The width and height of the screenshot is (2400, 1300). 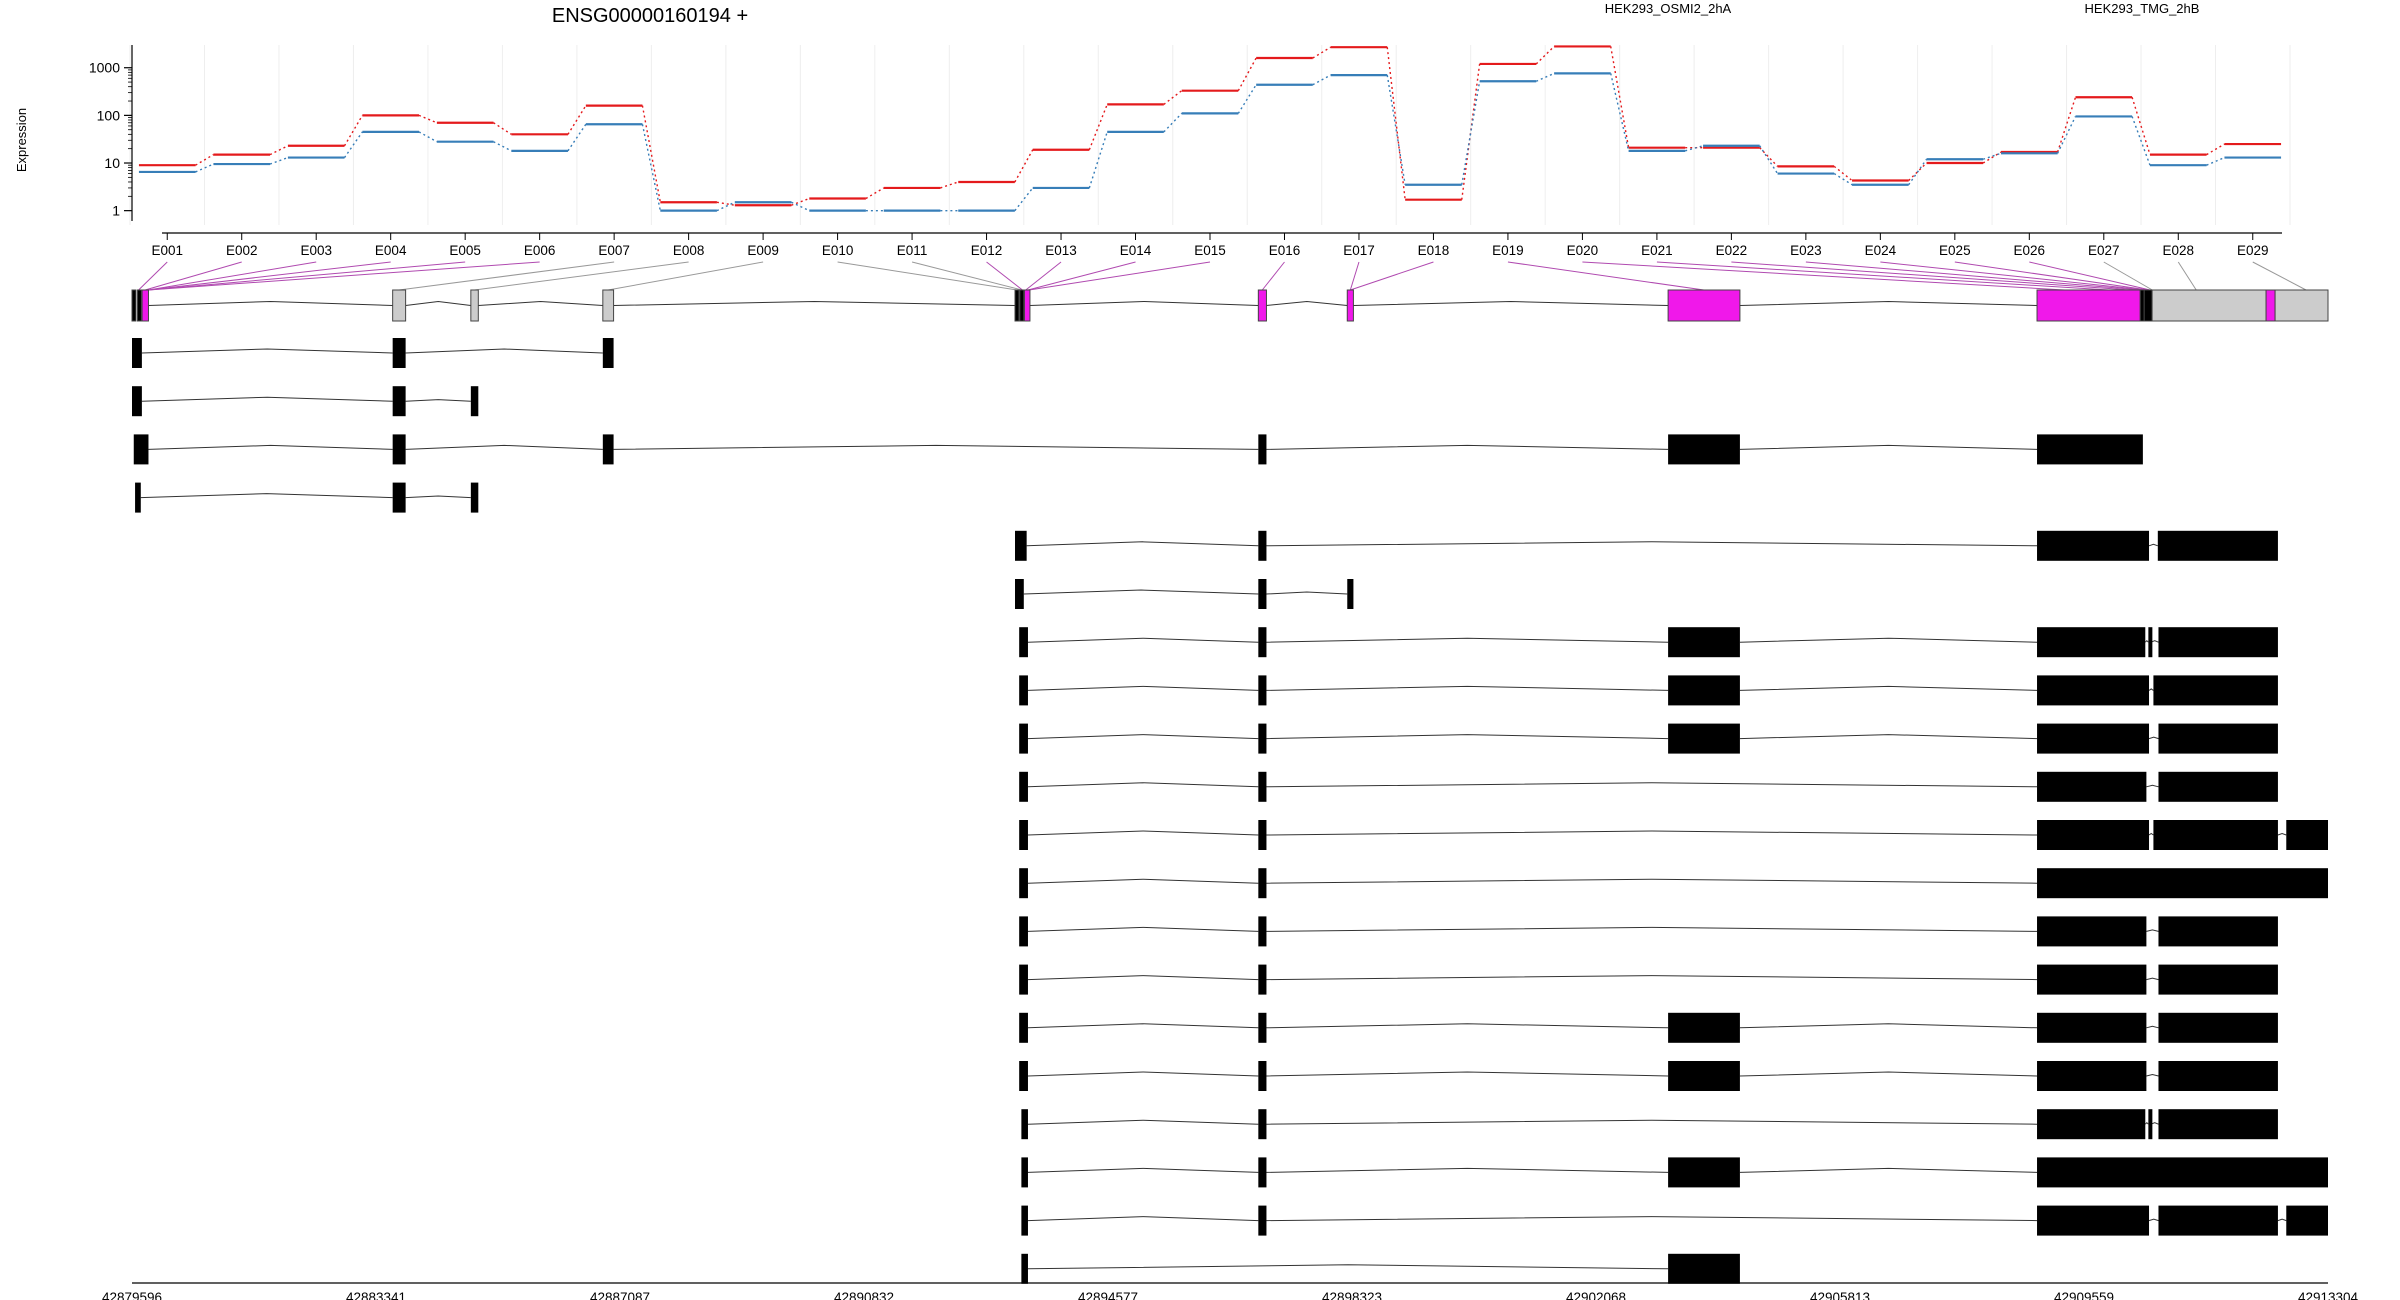 What do you see at coordinates (689, 250) in the screenshot?
I see `exon-label: E008` at bounding box center [689, 250].